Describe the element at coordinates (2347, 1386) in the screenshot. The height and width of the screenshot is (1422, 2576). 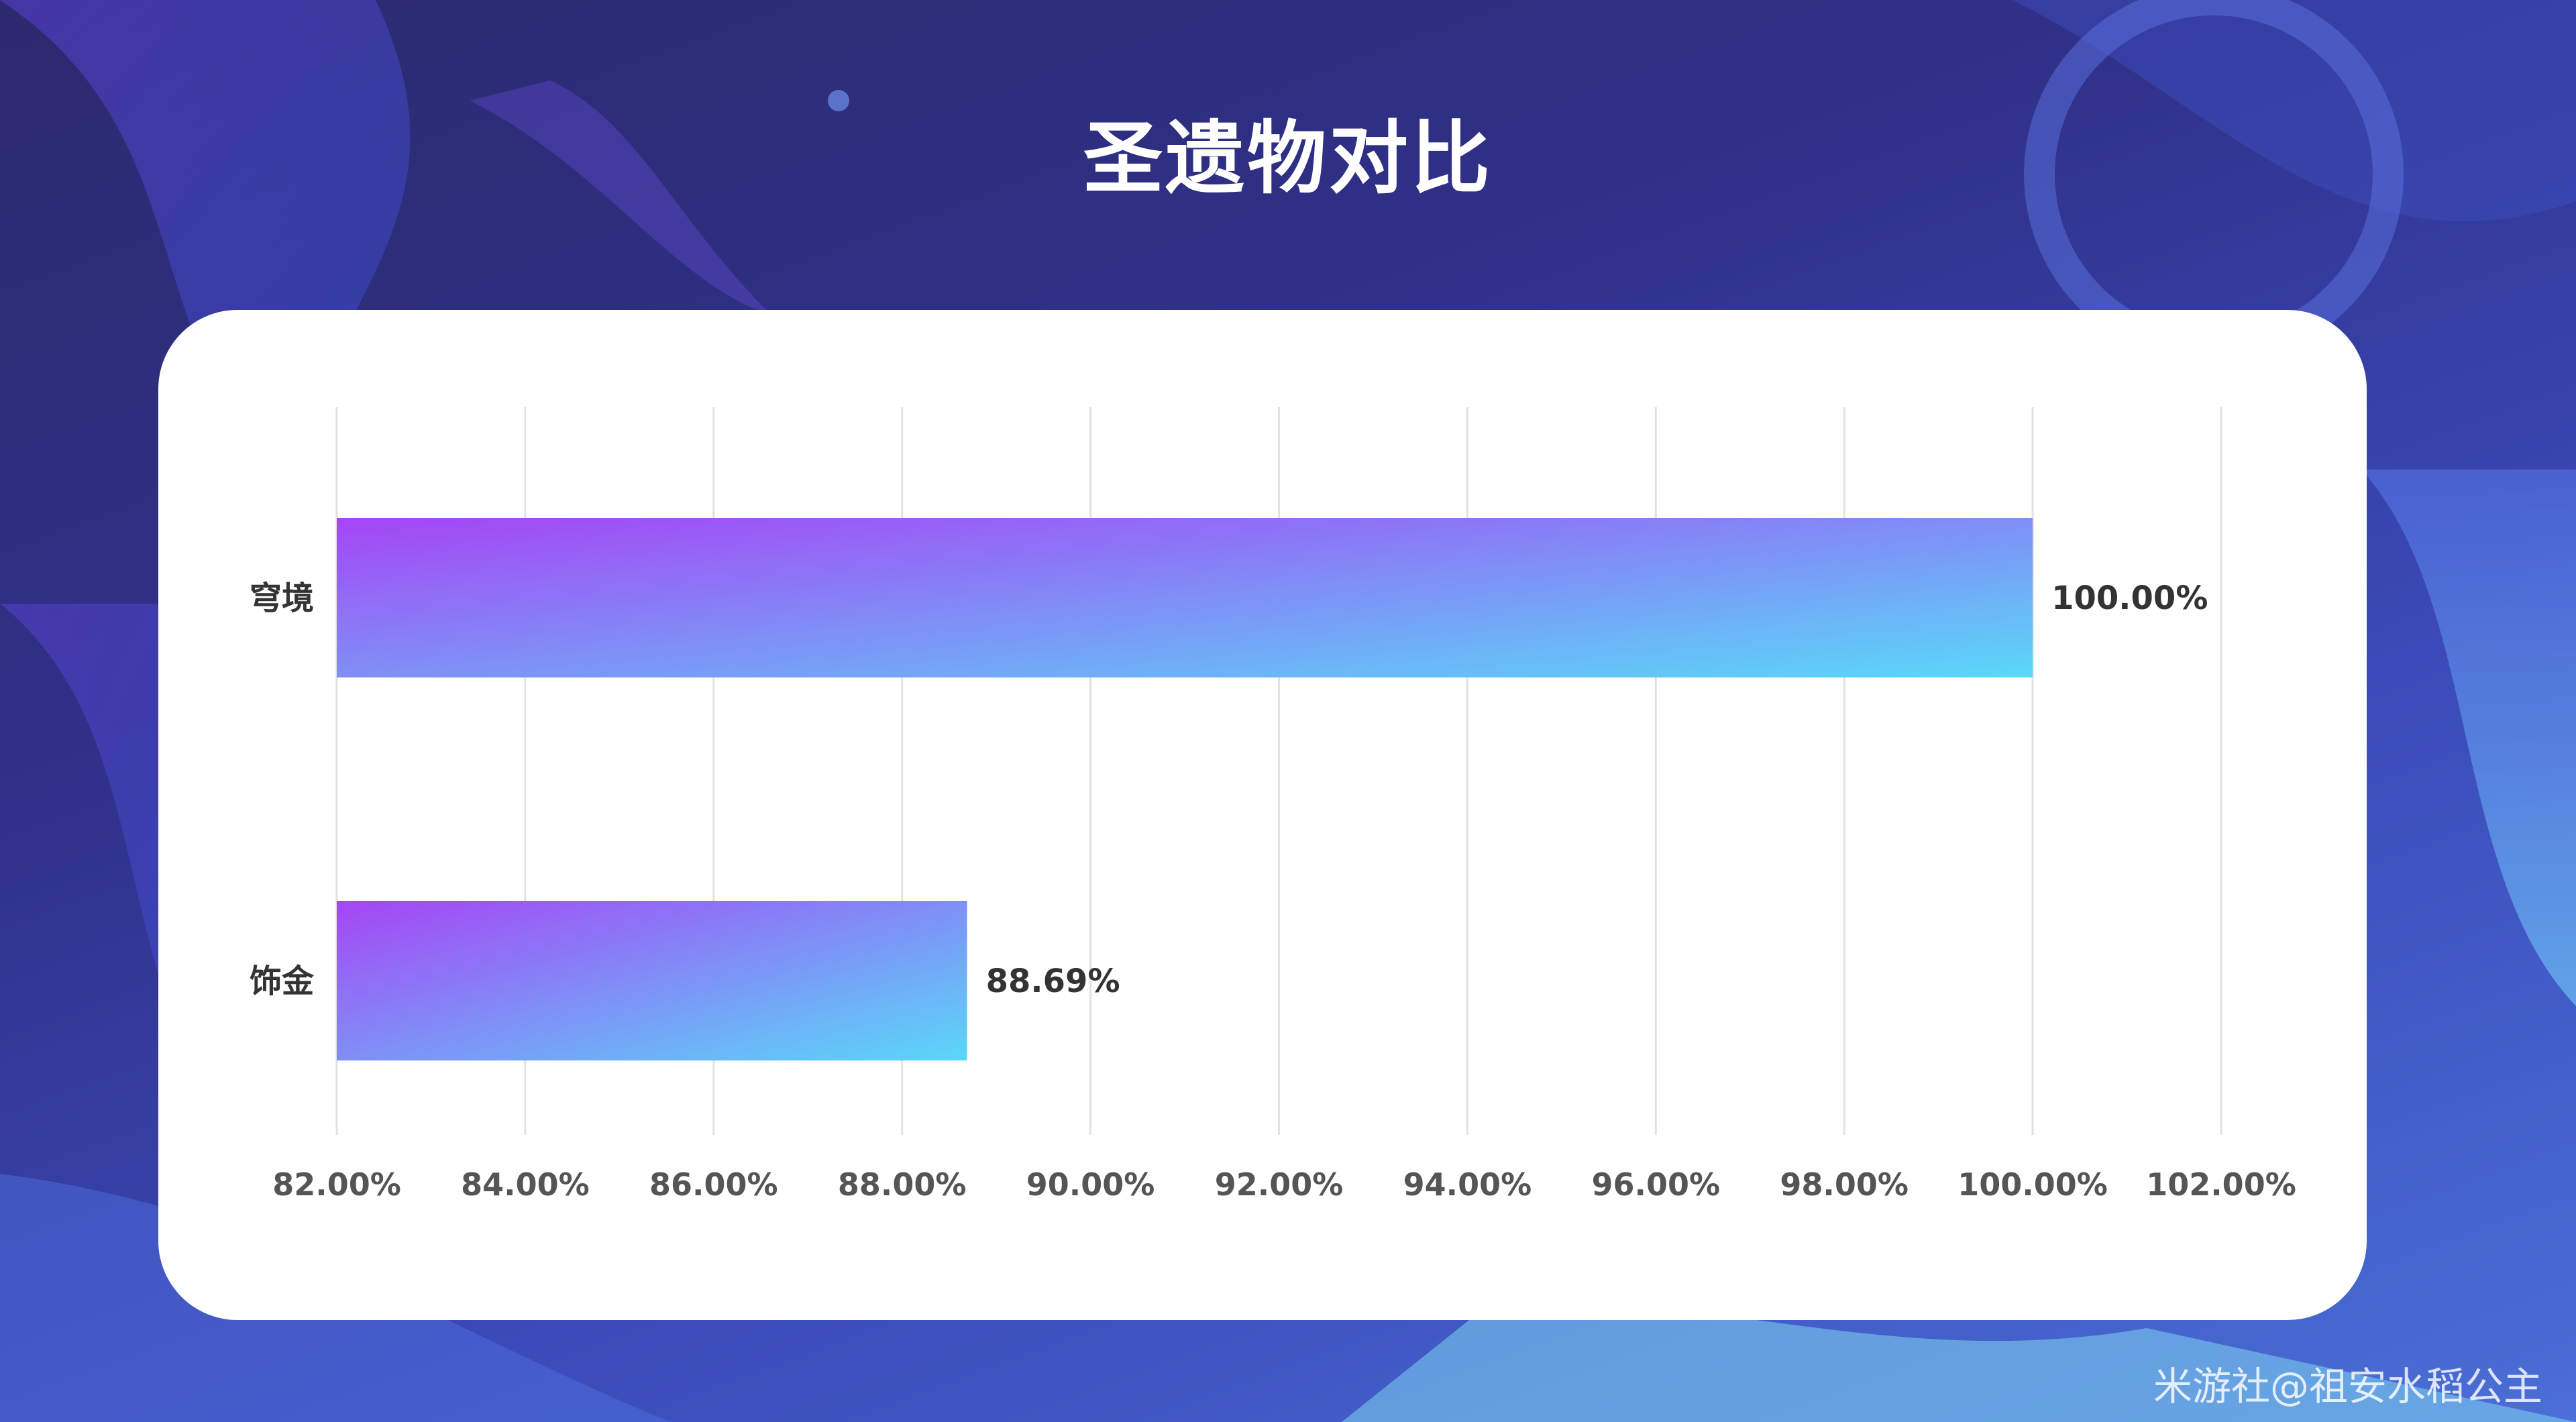
I see `watermark: 米游社@祖安水稻公主` at that location.